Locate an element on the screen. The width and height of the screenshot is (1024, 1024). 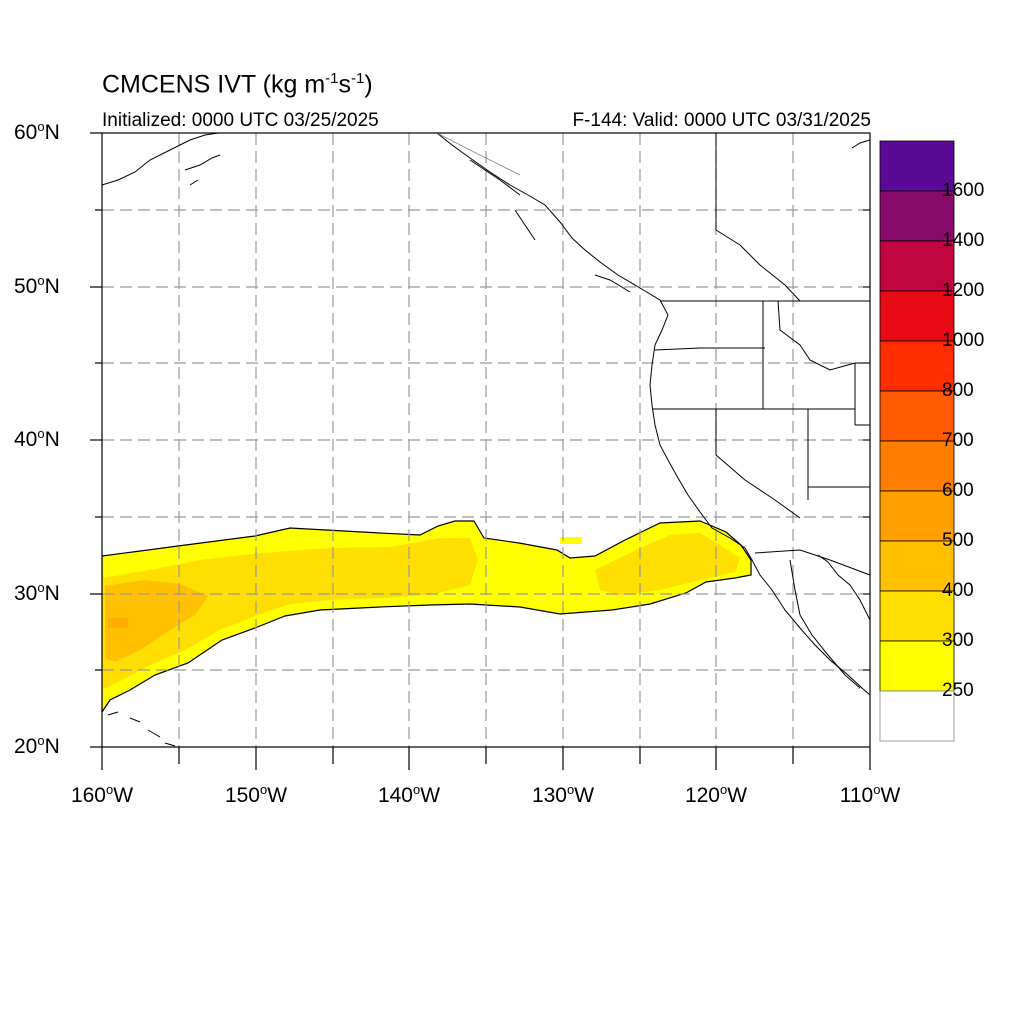
ivt-300-region-east is located at coordinates (667, 564).